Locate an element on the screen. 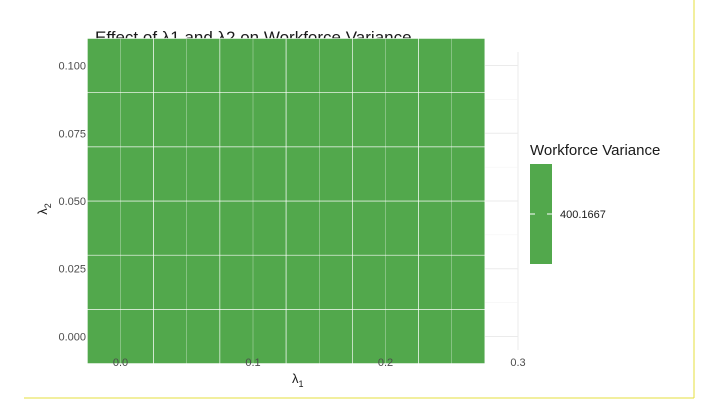  x-axis-title: λ1 is located at coordinates (298, 380).